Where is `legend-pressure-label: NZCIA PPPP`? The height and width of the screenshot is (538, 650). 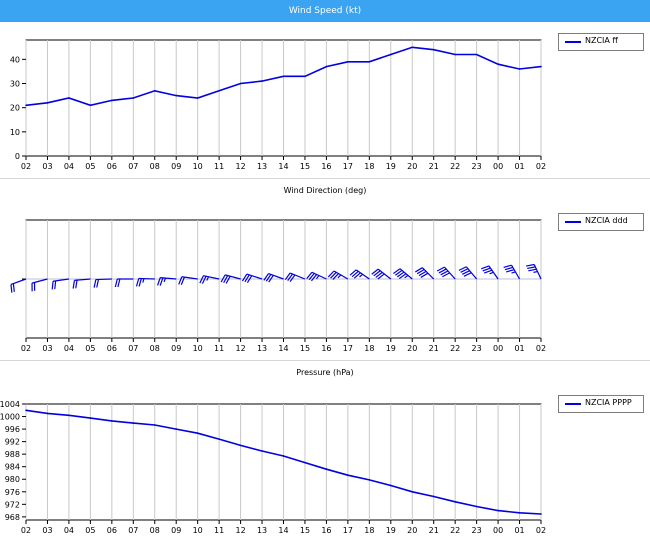 legend-pressure-label: NZCIA PPPP is located at coordinates (608, 402).